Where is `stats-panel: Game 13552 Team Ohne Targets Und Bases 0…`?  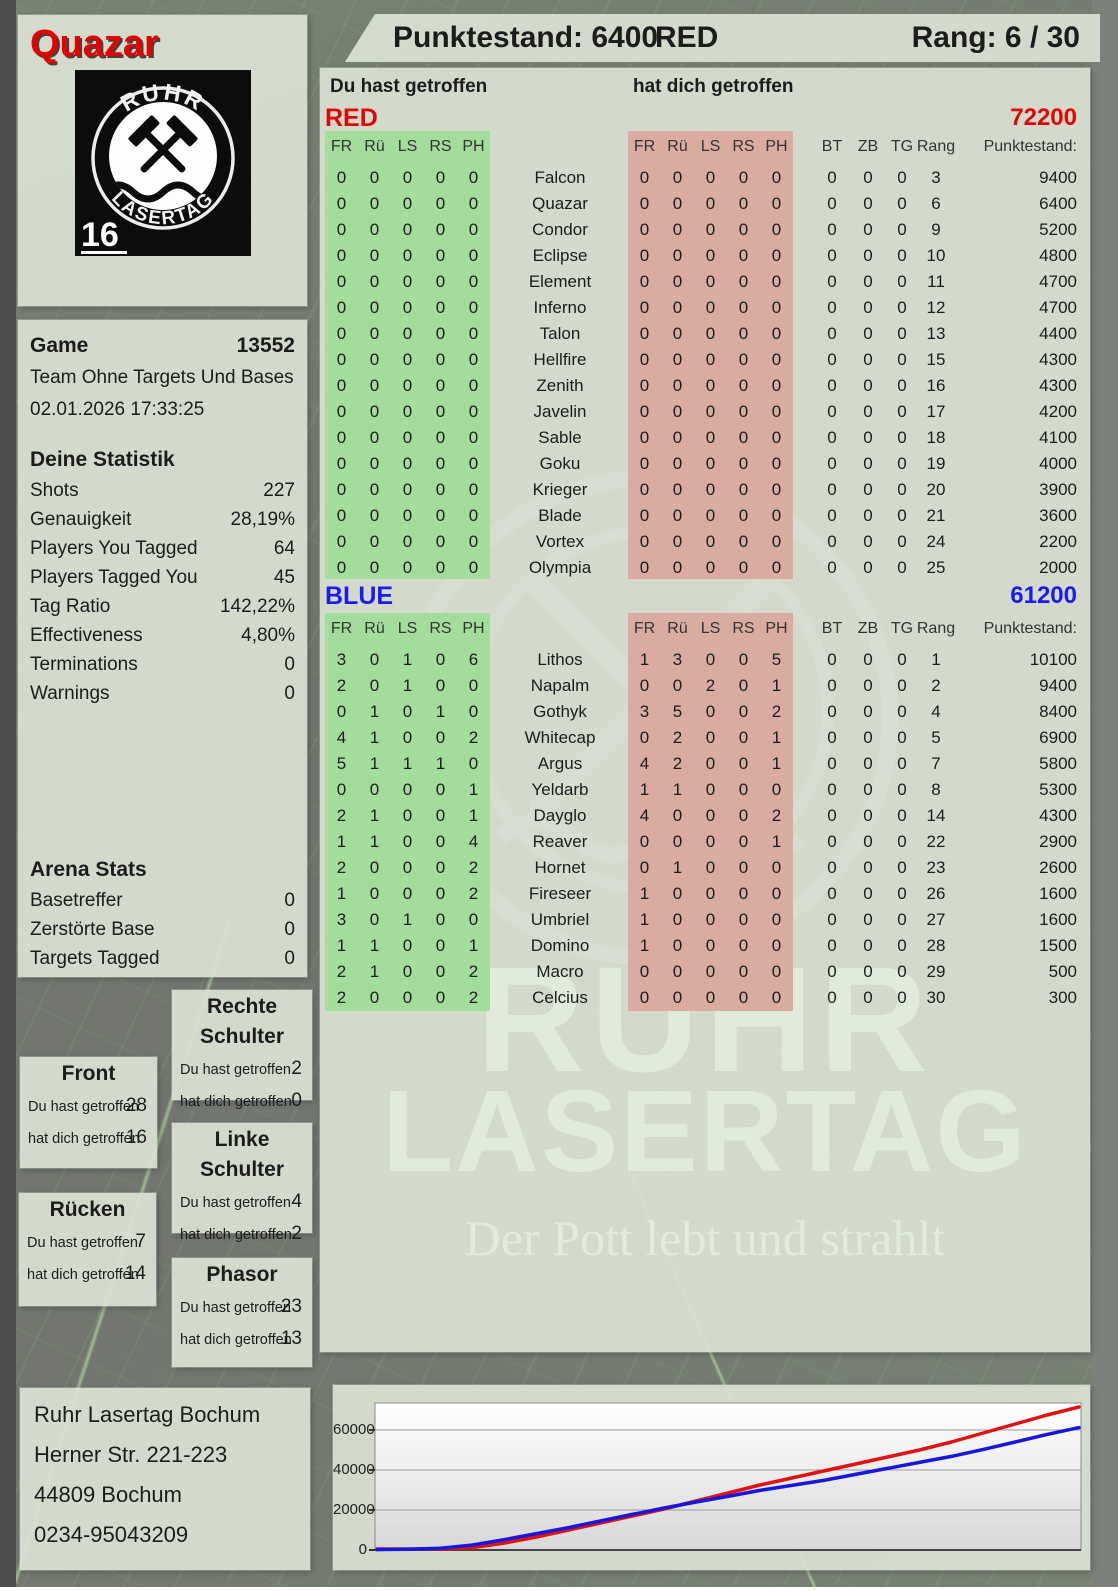 stats-panel: Game 13552 Team Ohne Targets Und Bases 0… is located at coordinates (162, 648).